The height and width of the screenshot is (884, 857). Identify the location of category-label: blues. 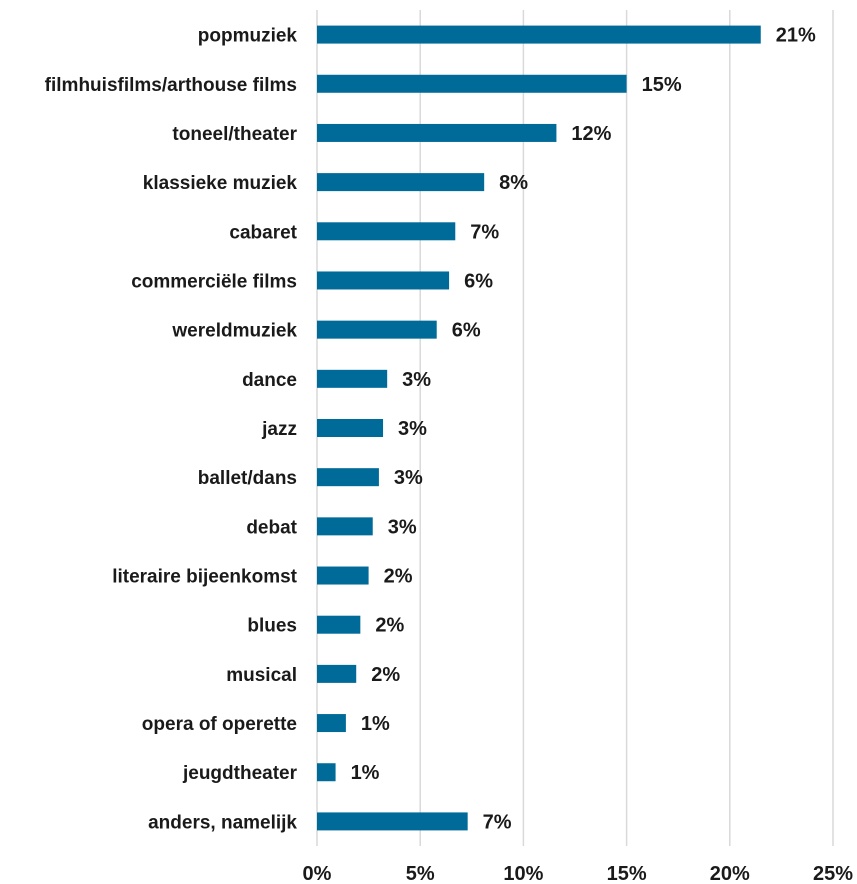
(272, 626).